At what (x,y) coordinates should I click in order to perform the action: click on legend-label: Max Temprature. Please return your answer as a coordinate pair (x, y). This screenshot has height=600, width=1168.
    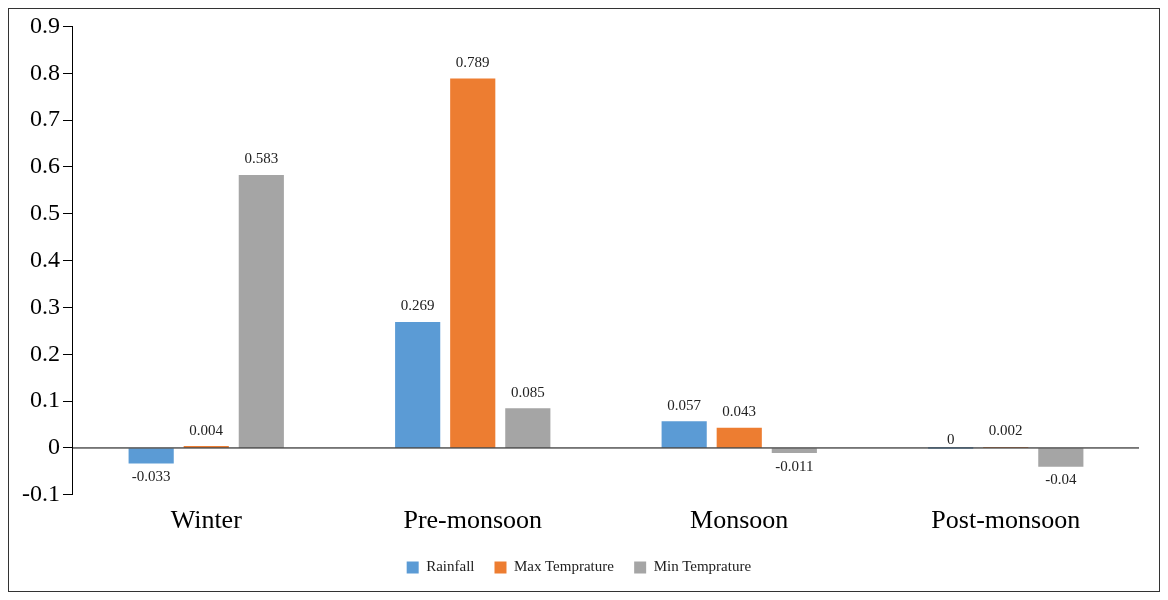
    Looking at the image, I should click on (564, 566).